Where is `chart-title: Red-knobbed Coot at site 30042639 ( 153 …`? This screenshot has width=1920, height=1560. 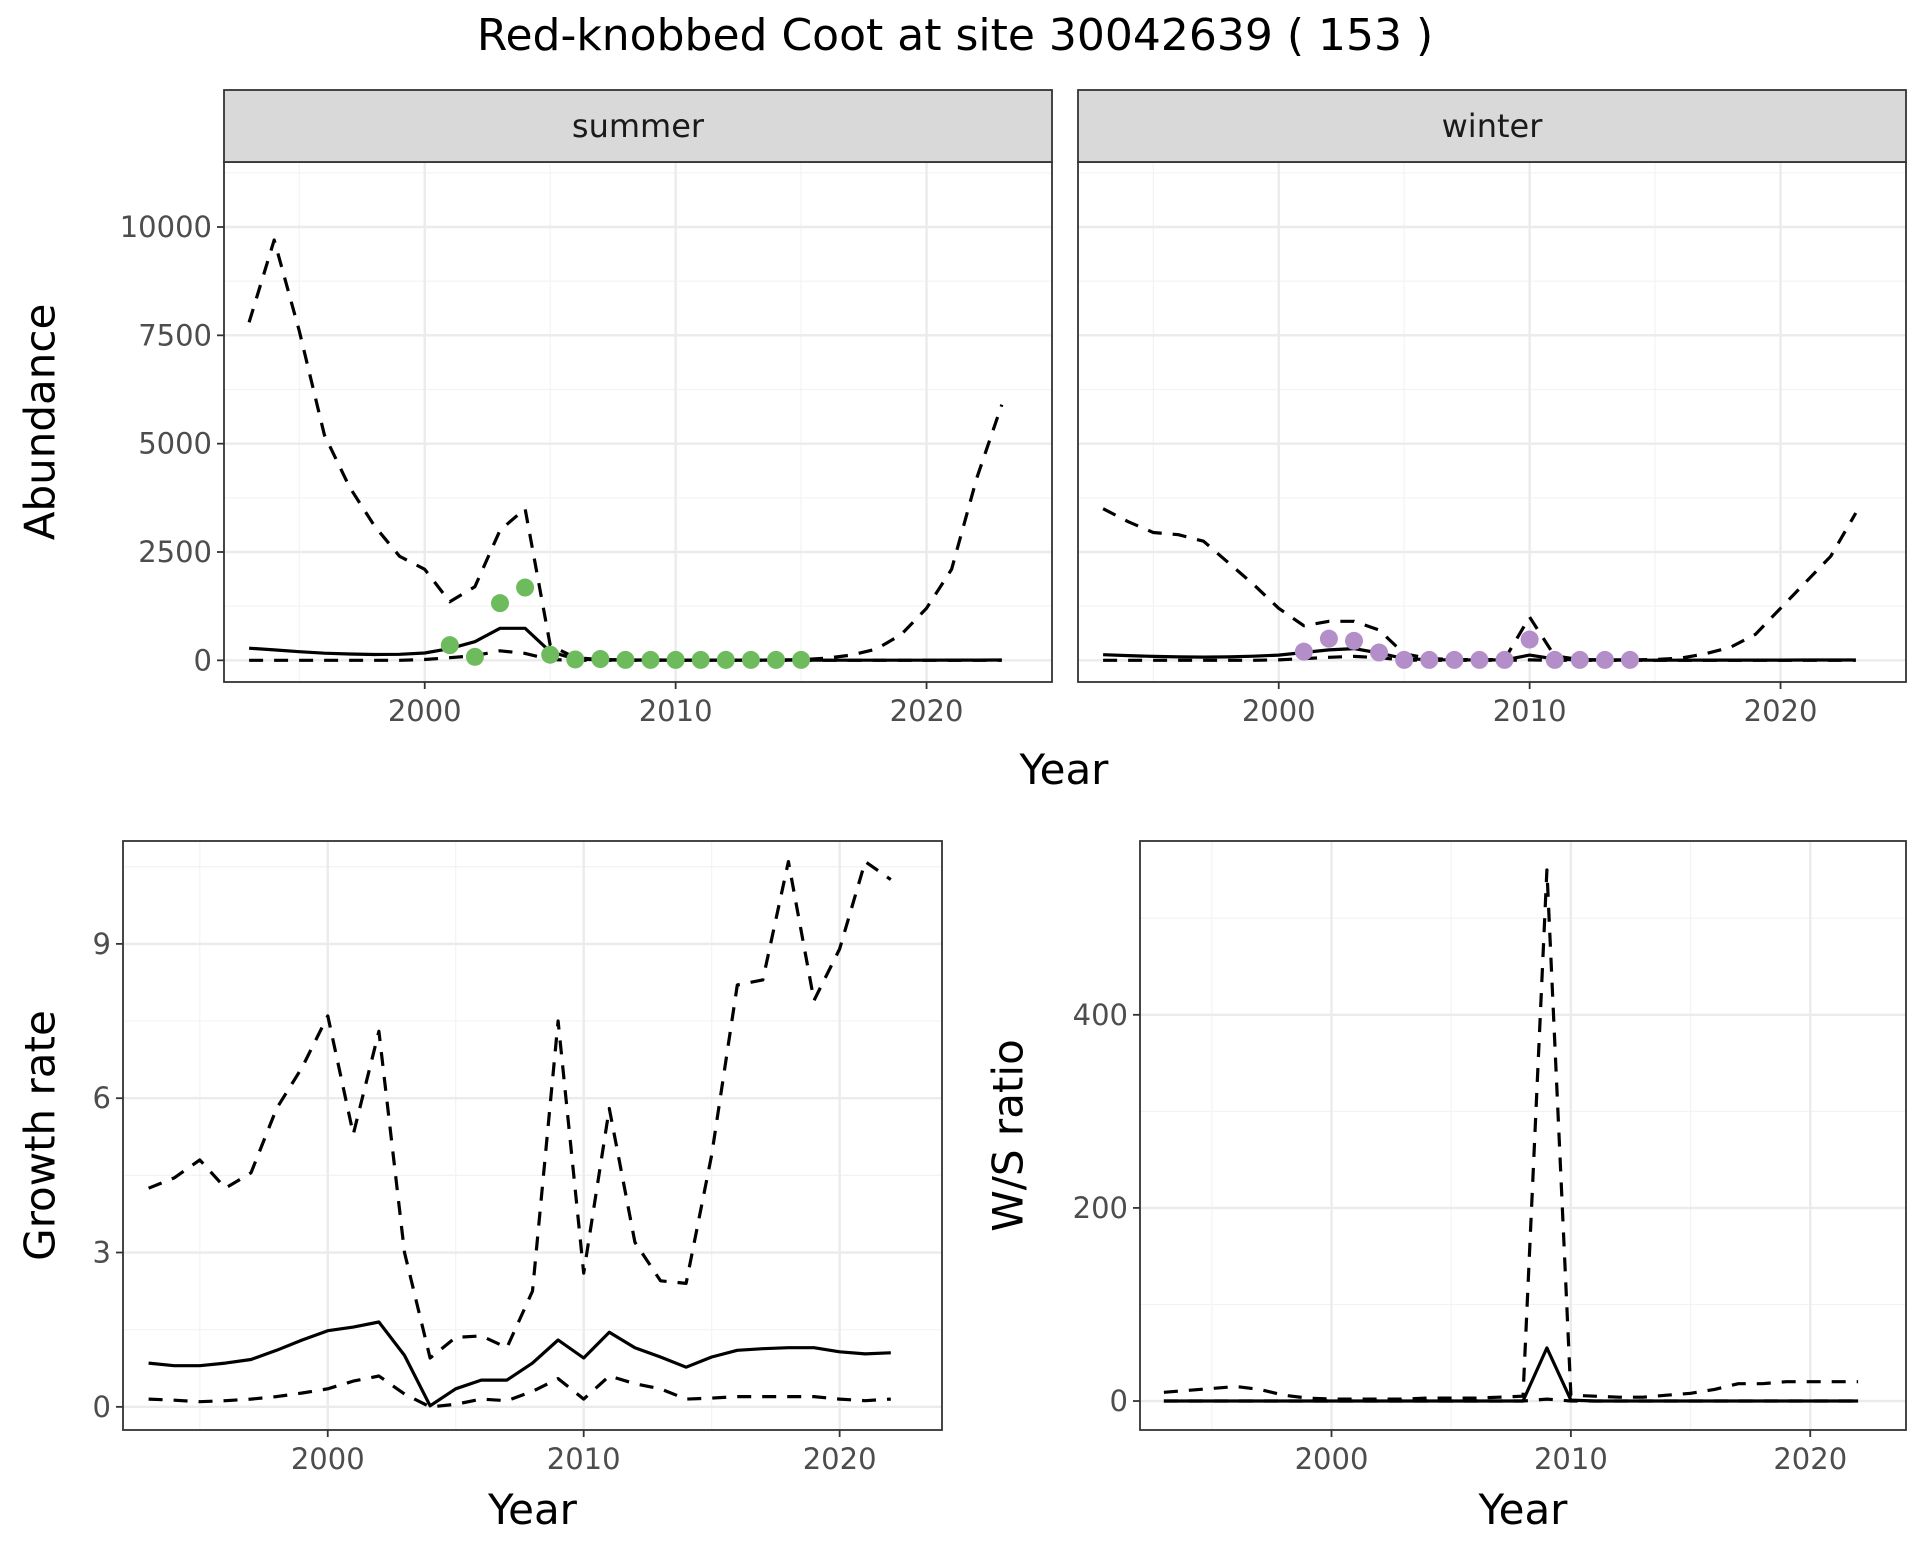 chart-title: Red-knobbed Coot at site 30042639 ( 153 … is located at coordinates (955, 35).